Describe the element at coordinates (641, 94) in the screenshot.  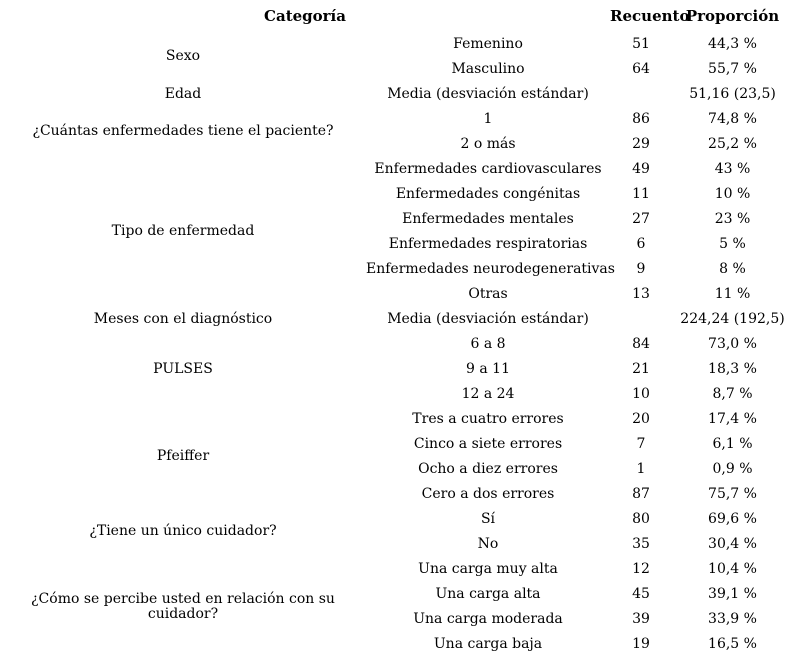
I see `count-cell` at that location.